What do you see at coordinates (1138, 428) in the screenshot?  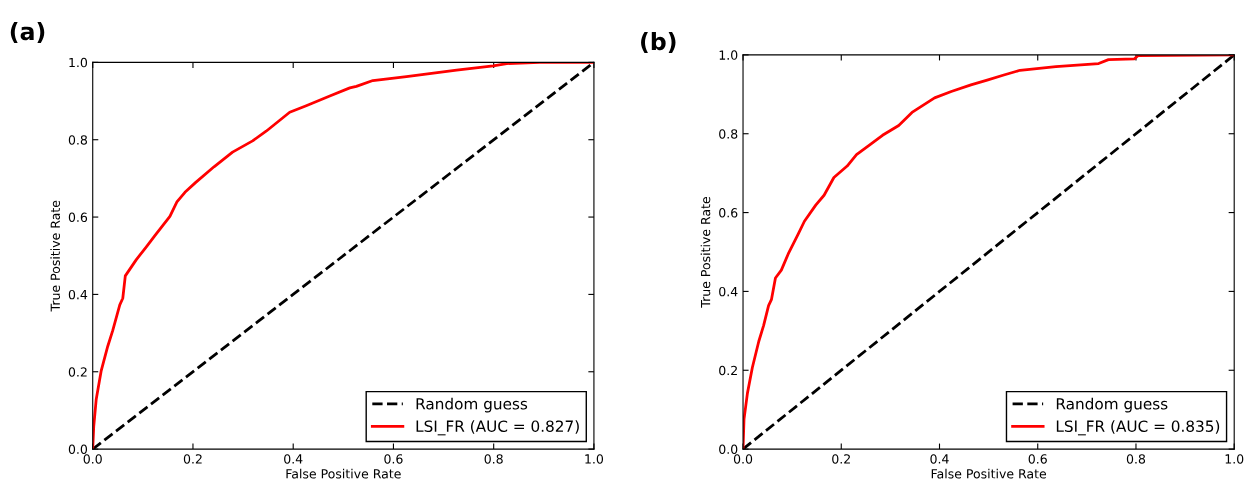 I see `legend-label: LSI_FR (AUC = 0.835)` at bounding box center [1138, 428].